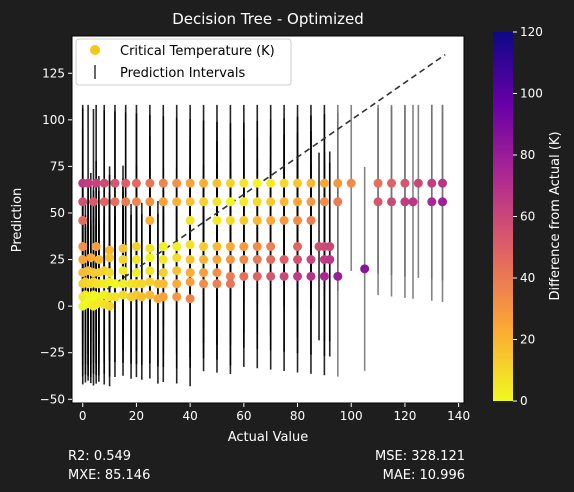 This screenshot has height=492, width=574. What do you see at coordinates (274, 413) in the screenshot?
I see `x-axis-ticks: 0 20 40 60 80 100 120 140` at bounding box center [274, 413].